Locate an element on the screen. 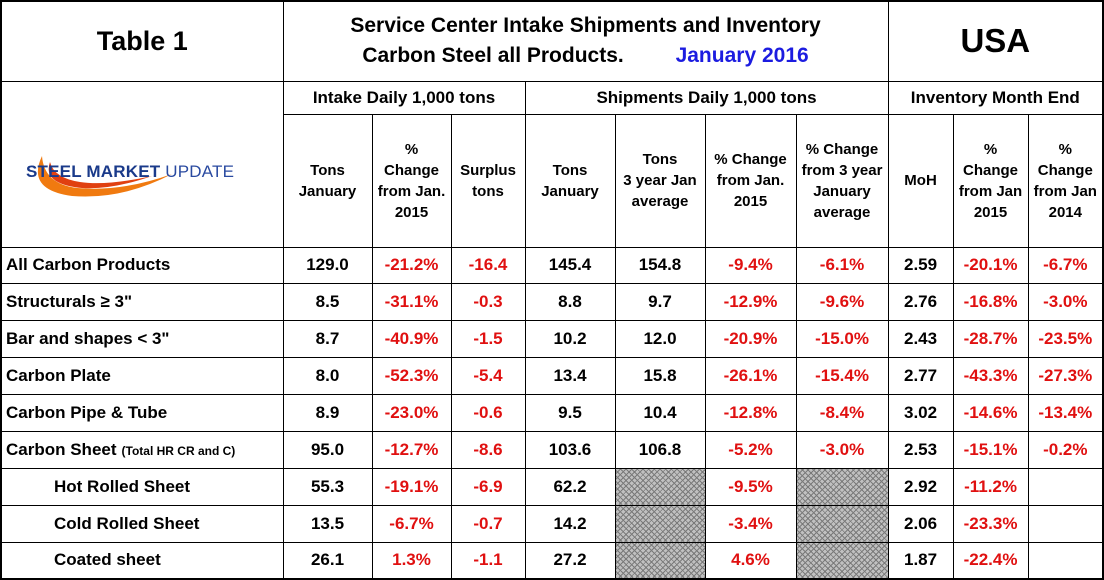 The image size is (1104, 580). table-cell: 8.8 is located at coordinates (570, 302).